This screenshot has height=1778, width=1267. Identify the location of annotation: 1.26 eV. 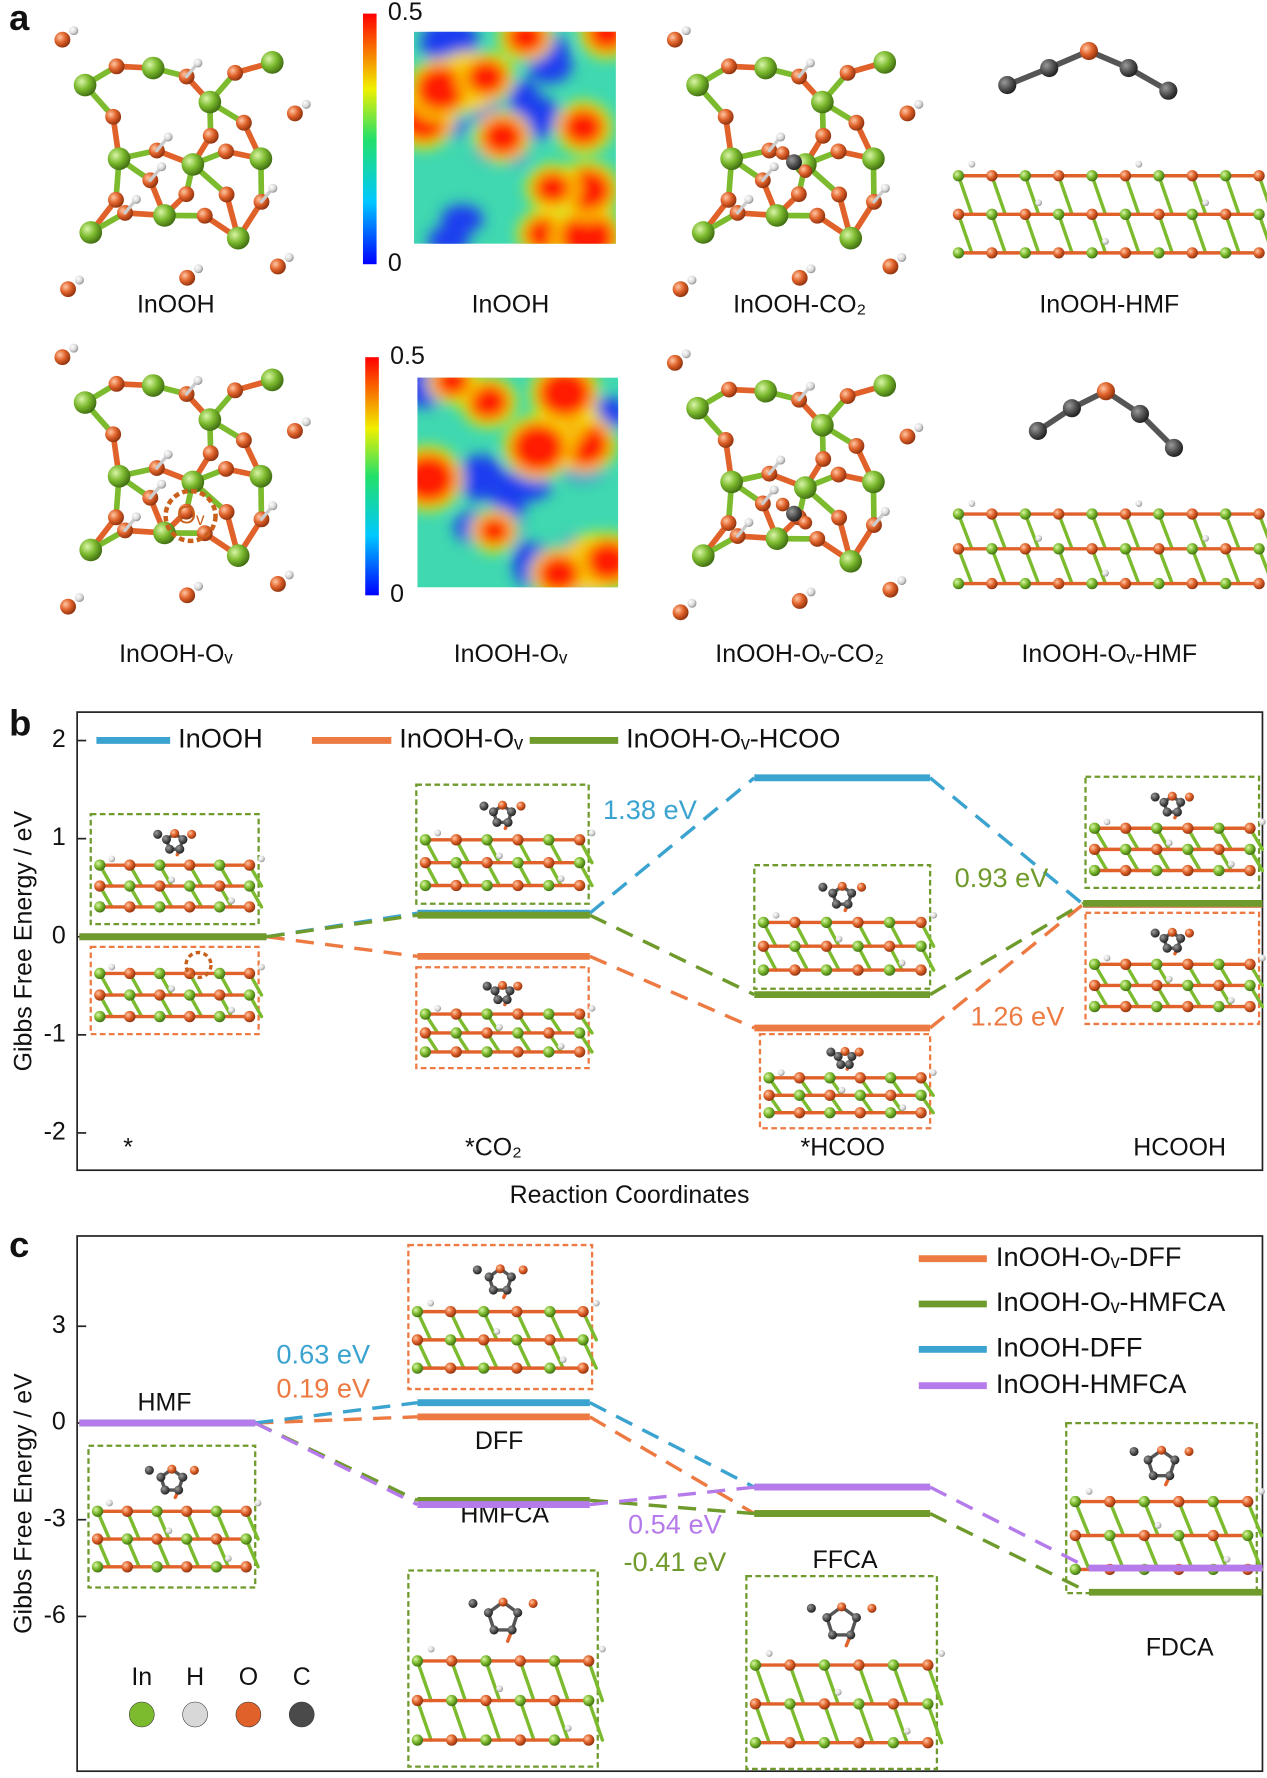
(1018, 1015).